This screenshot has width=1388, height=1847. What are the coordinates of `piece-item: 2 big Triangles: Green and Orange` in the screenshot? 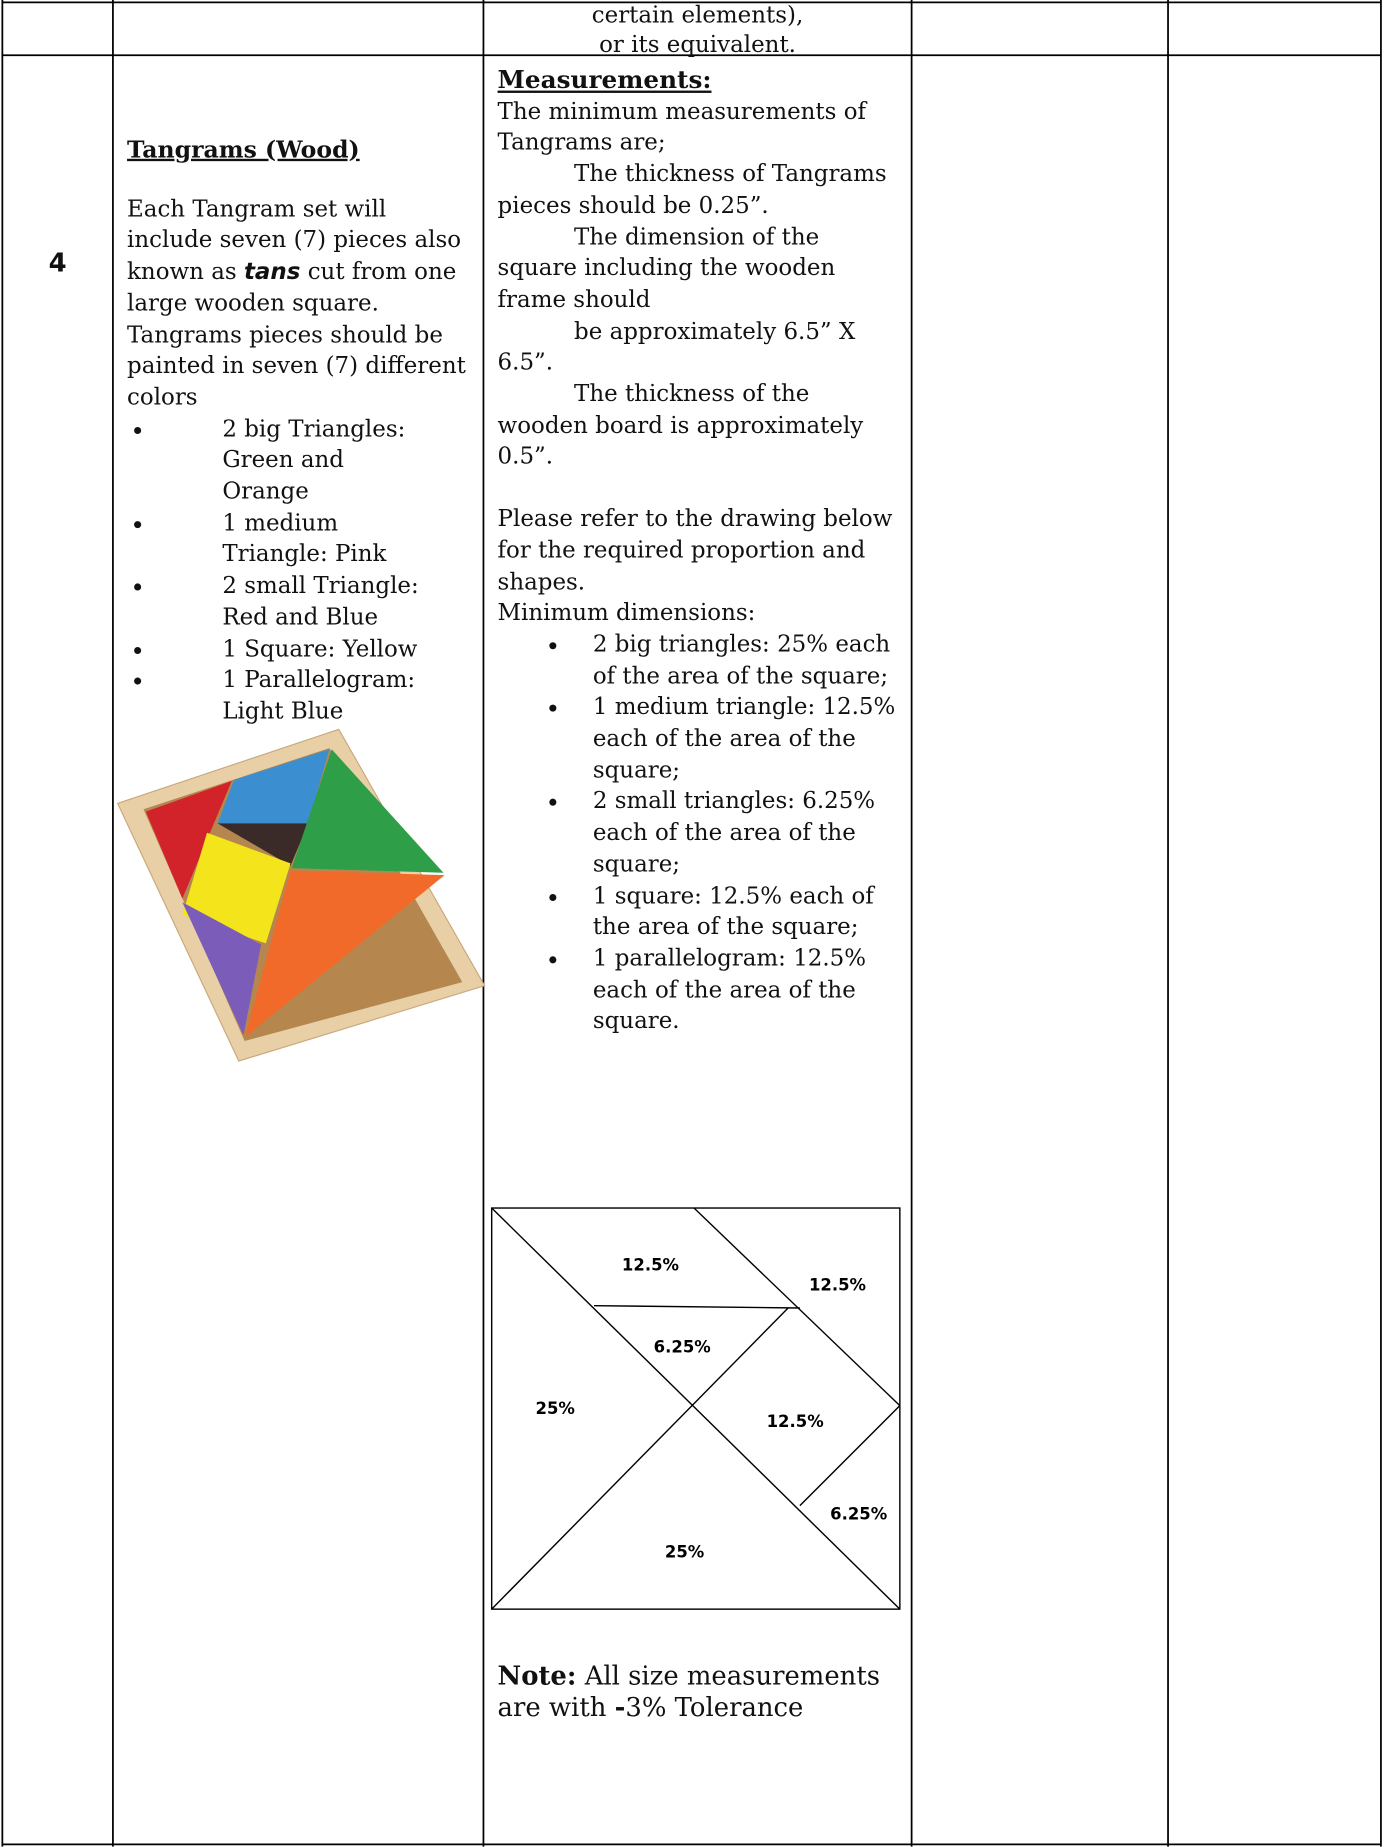 It's located at (278, 461).